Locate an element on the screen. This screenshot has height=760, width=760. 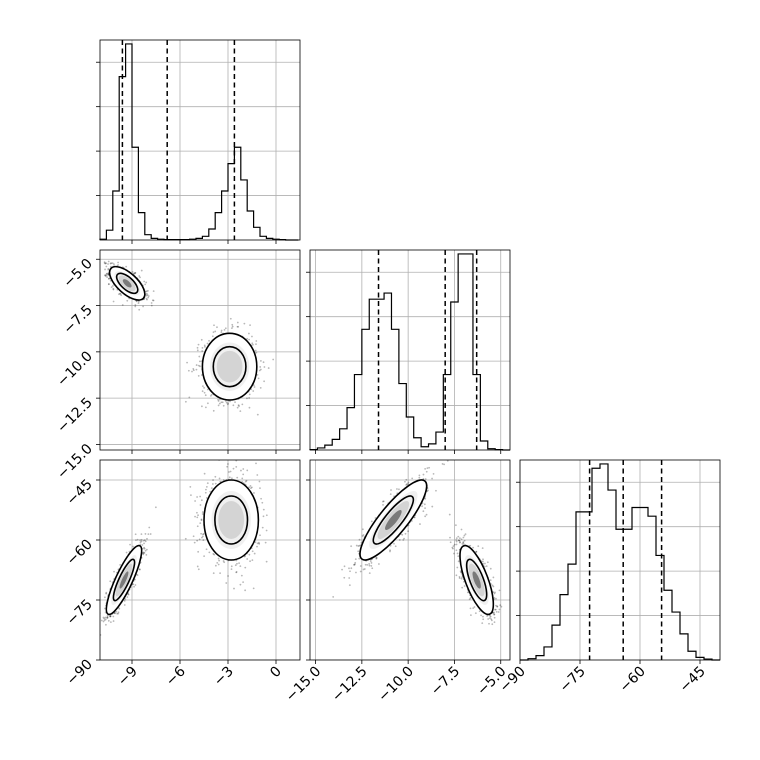
panel-frame is located at coordinates (620, 560).